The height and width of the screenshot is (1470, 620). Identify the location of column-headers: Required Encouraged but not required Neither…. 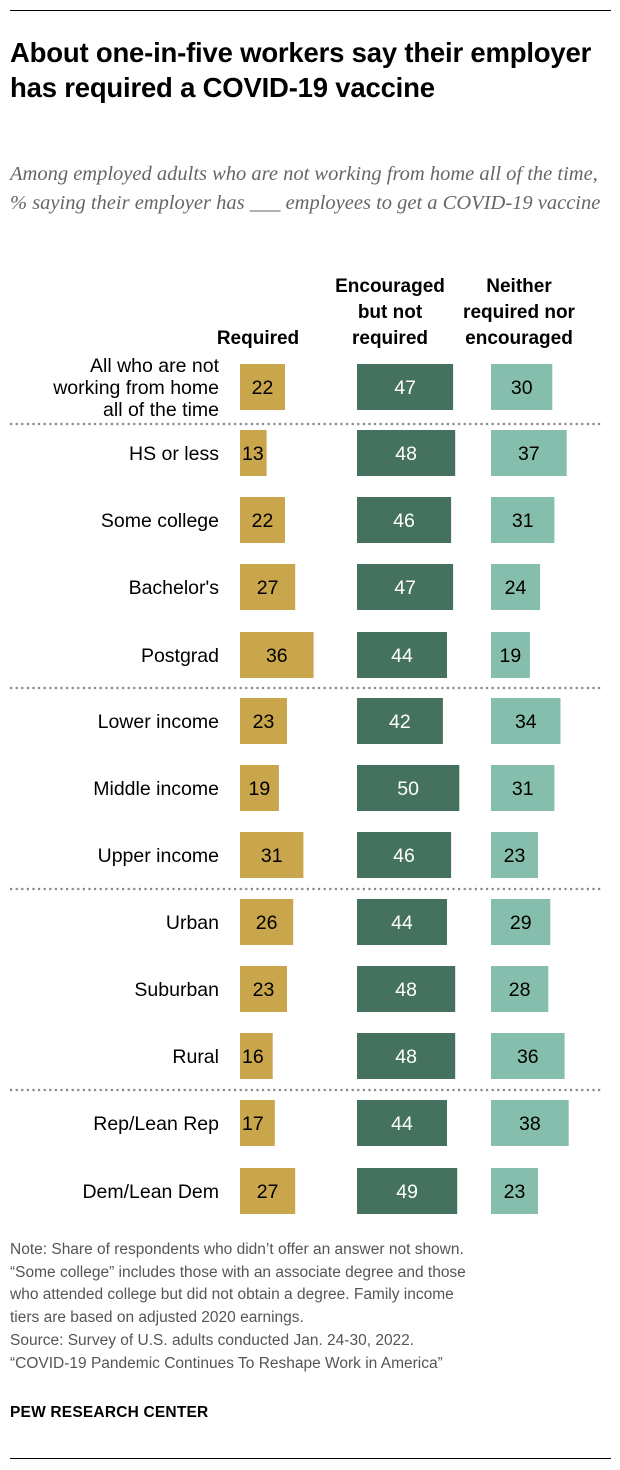
(396, 312).